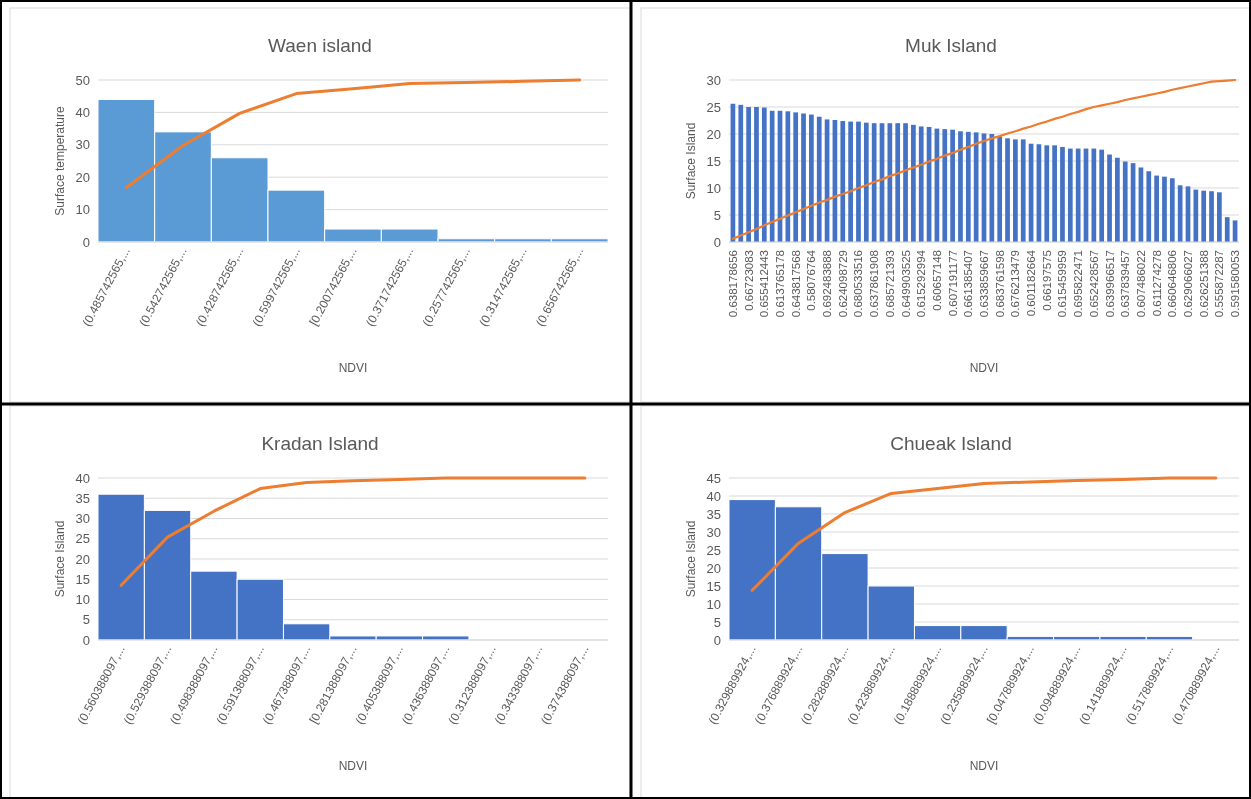  Describe the element at coordinates (858, 284) in the screenshot. I see `x-tick-label: 0.680533516` at that location.